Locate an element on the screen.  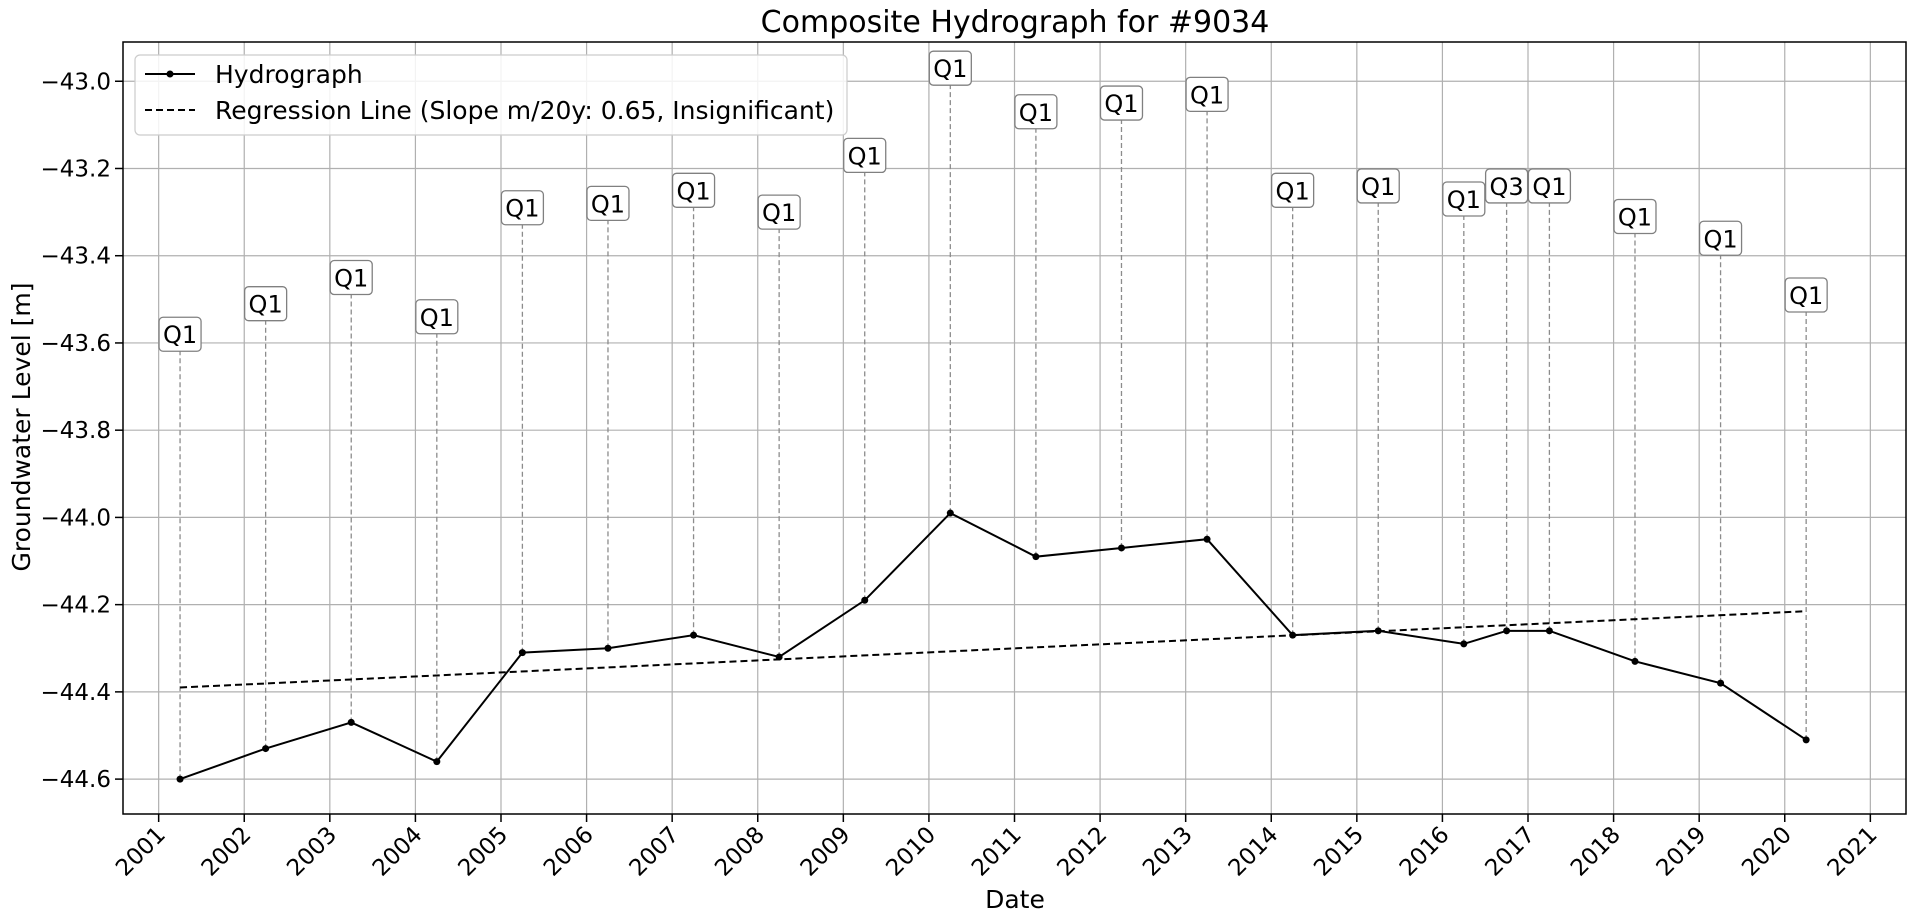
x-tick-label: 2015 is located at coordinates (1339, 852).